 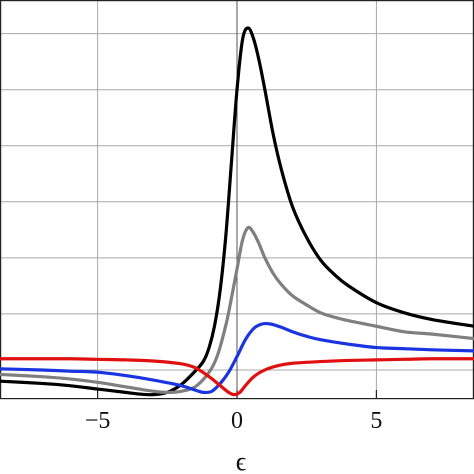 I want to click on x-tick-label-0: −5, so click(x=98, y=421).